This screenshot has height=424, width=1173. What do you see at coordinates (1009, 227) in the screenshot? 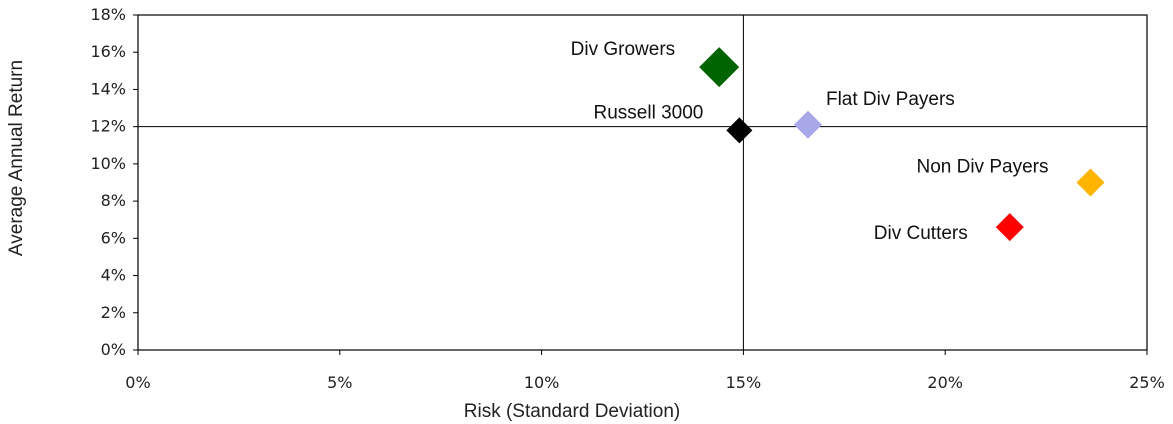
I see `point-div-cutters` at bounding box center [1009, 227].